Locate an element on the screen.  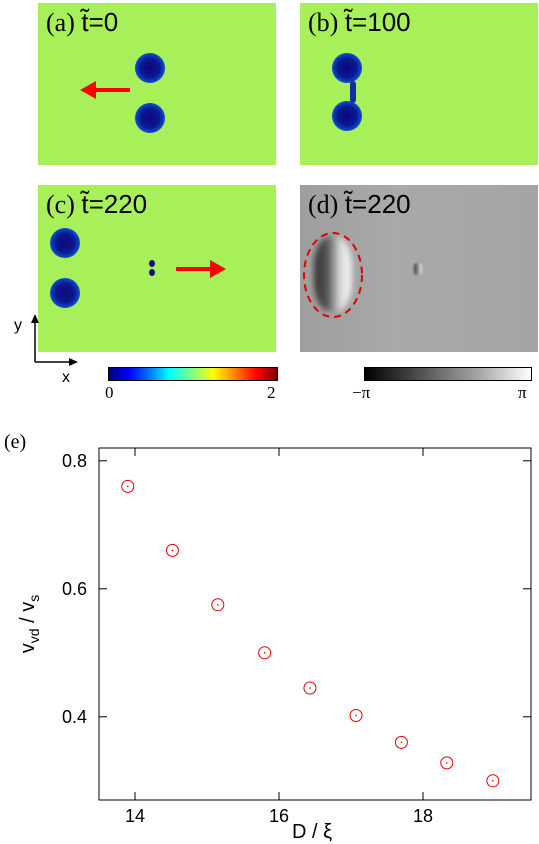
x-axis-label: D / ξ is located at coordinates (312, 832).